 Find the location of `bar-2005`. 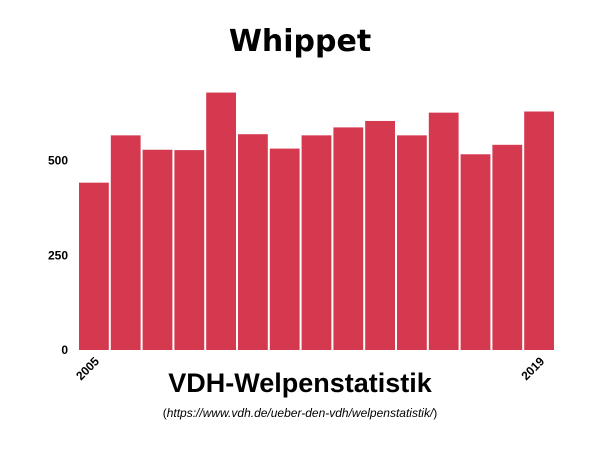

bar-2005 is located at coordinates (94, 266).